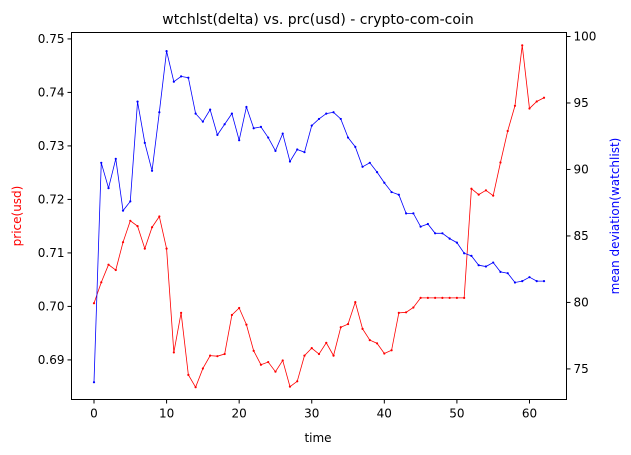  Describe the element at coordinates (51, 253) in the screenshot. I see `y-left-tick-label: 0.71` at that location.